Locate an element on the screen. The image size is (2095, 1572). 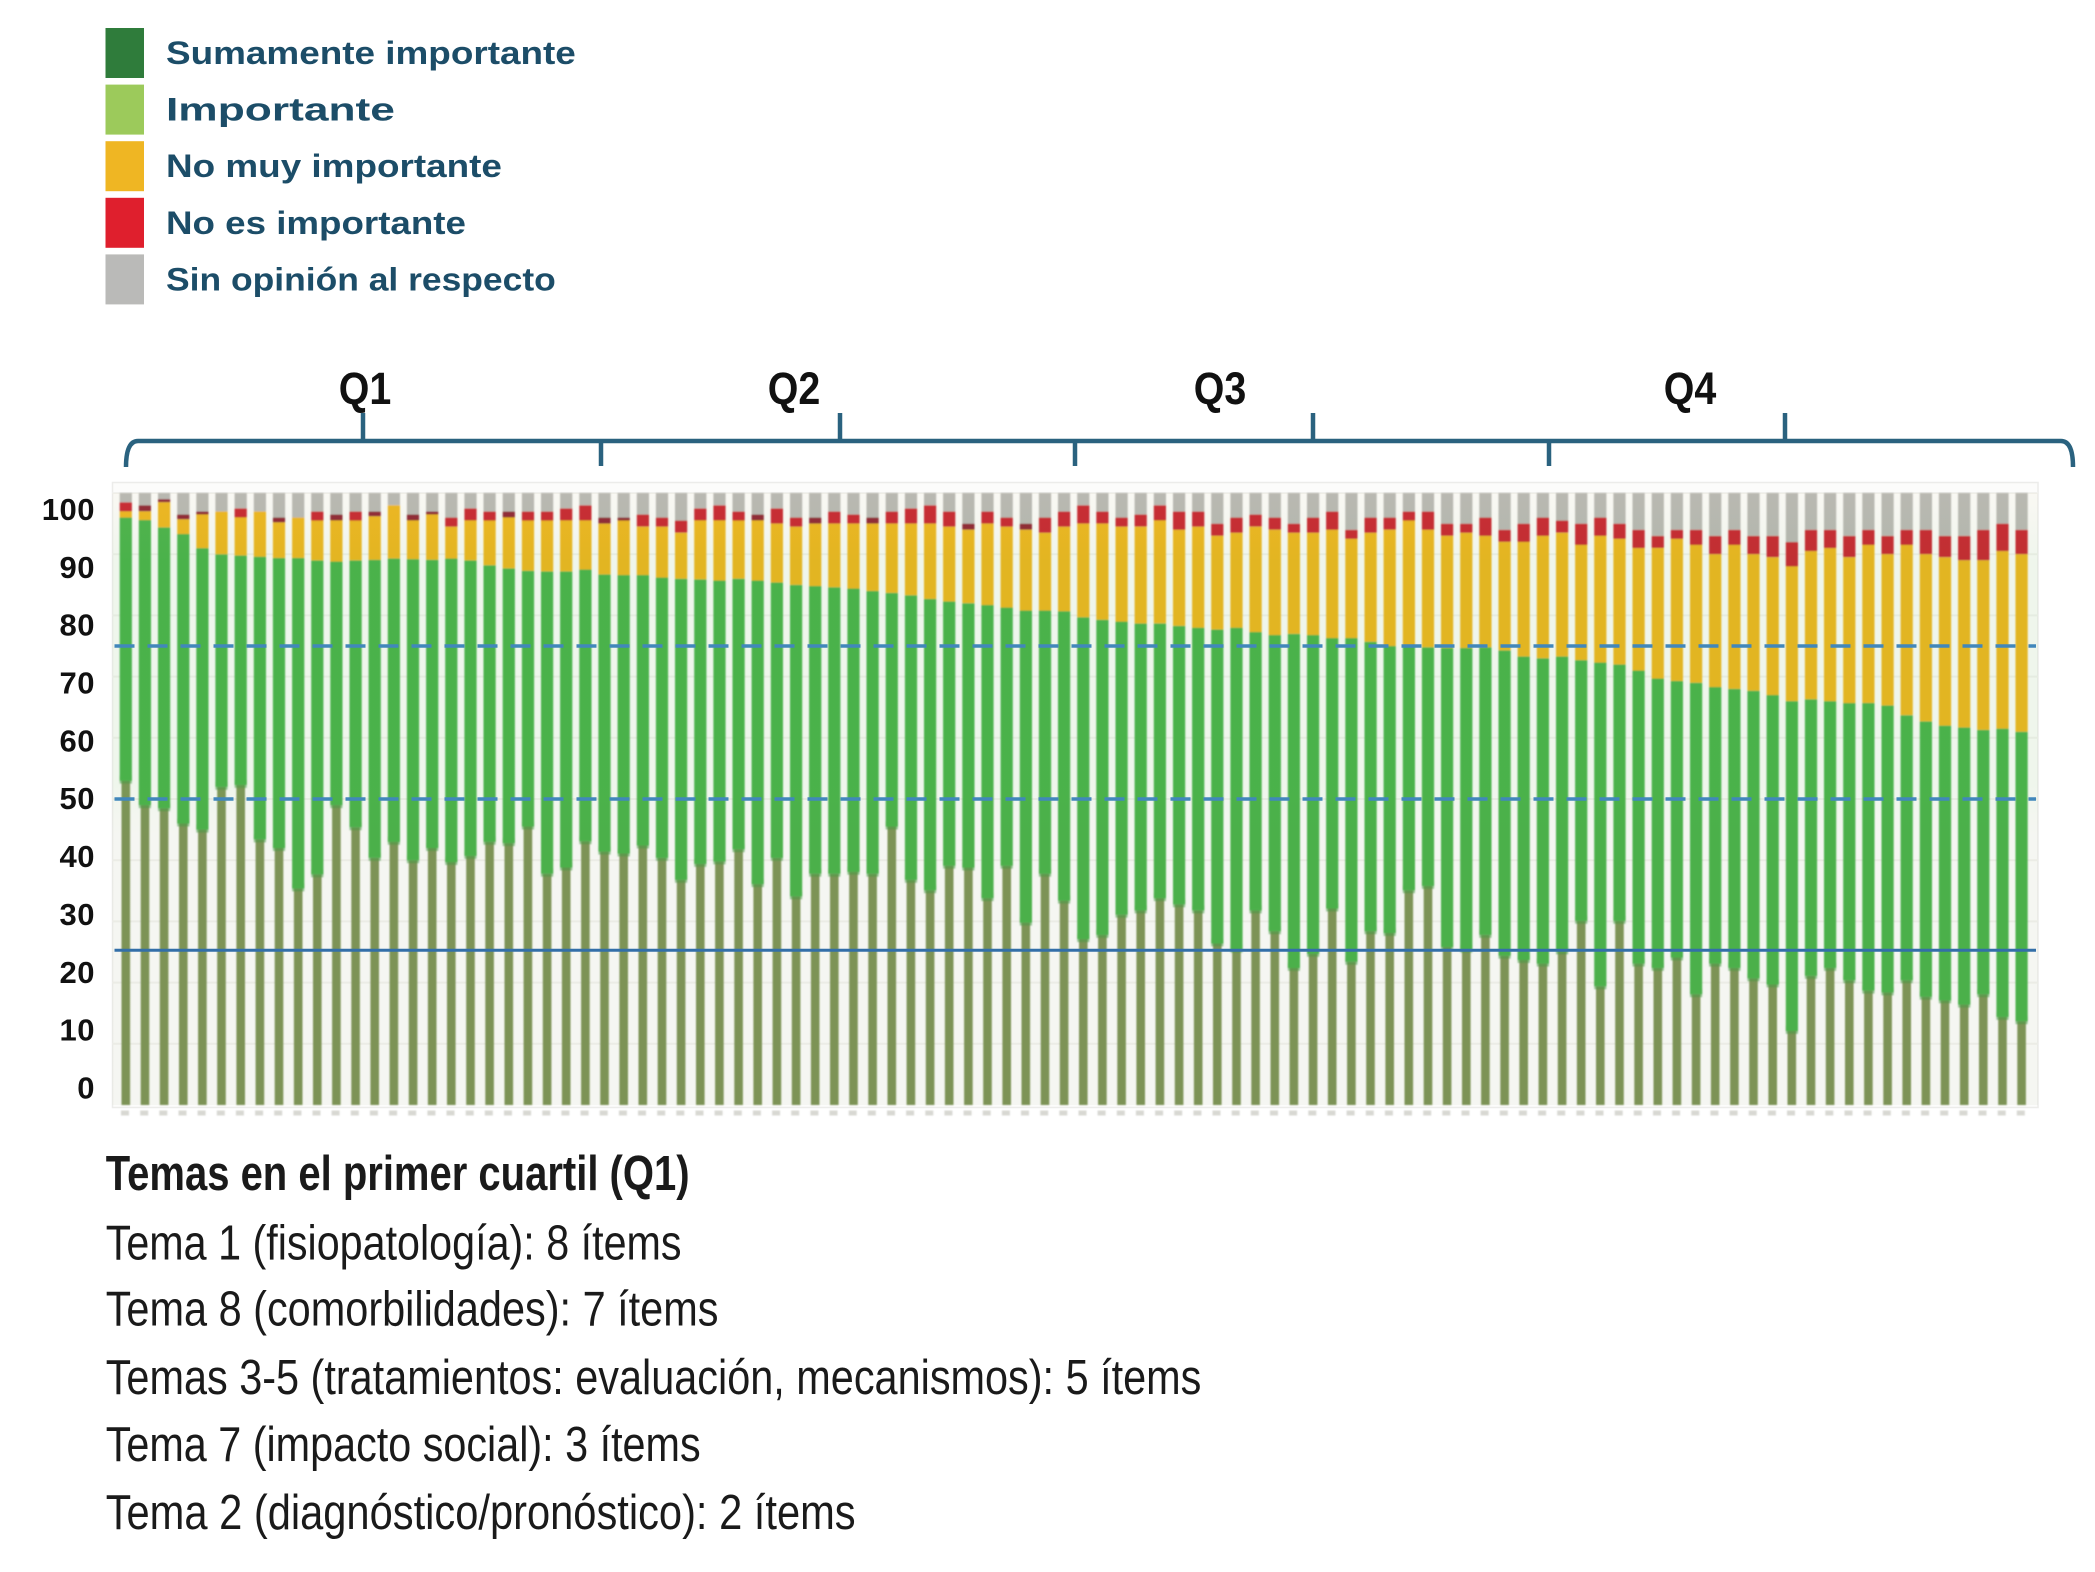
svg-text: 10 is located at coordinates (77, 1030).